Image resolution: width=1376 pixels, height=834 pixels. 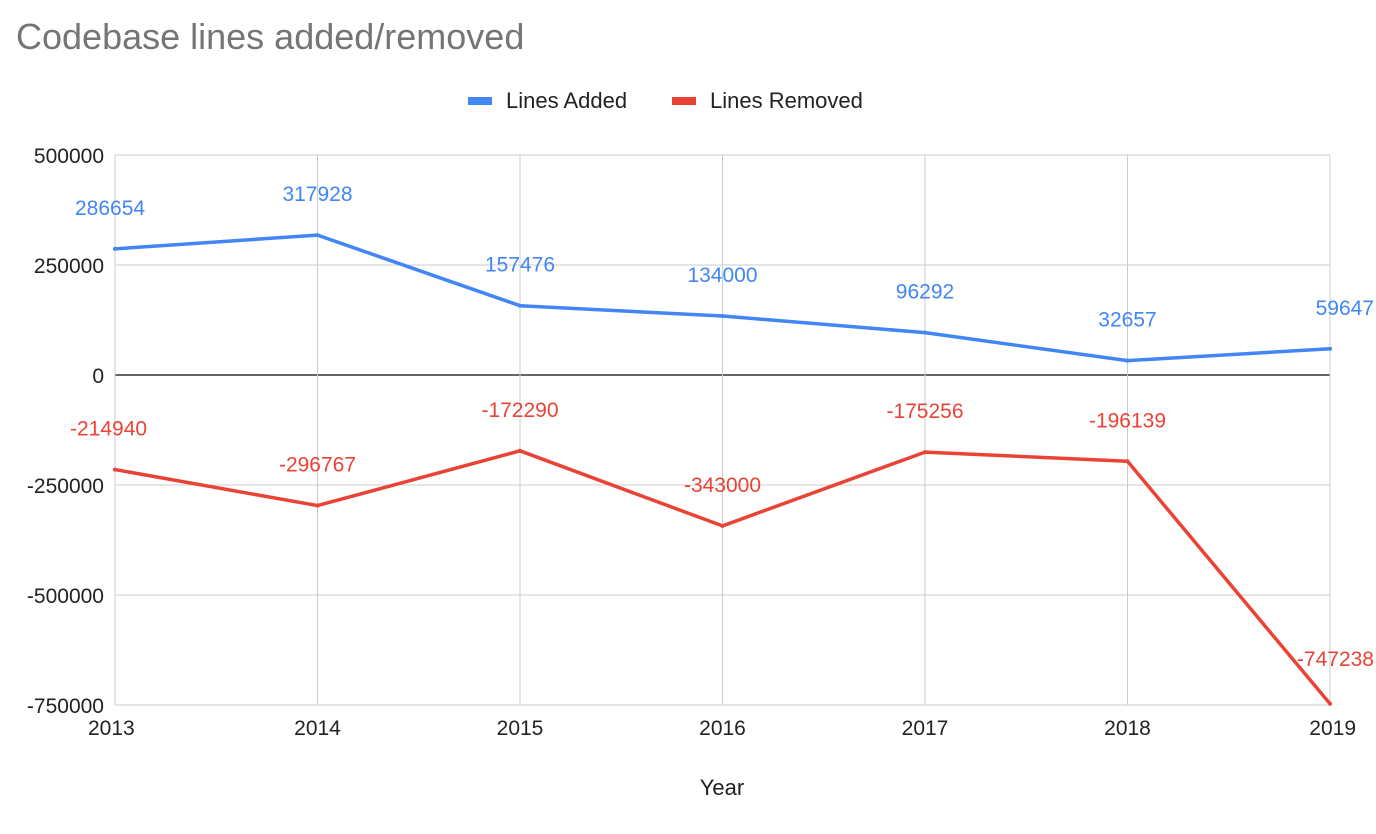 What do you see at coordinates (317, 465) in the screenshot?
I see `data-label: -296767` at bounding box center [317, 465].